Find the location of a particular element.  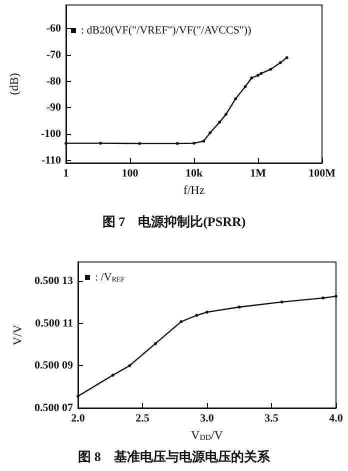

y-tick-label: -100 is located at coordinates (51, 134).